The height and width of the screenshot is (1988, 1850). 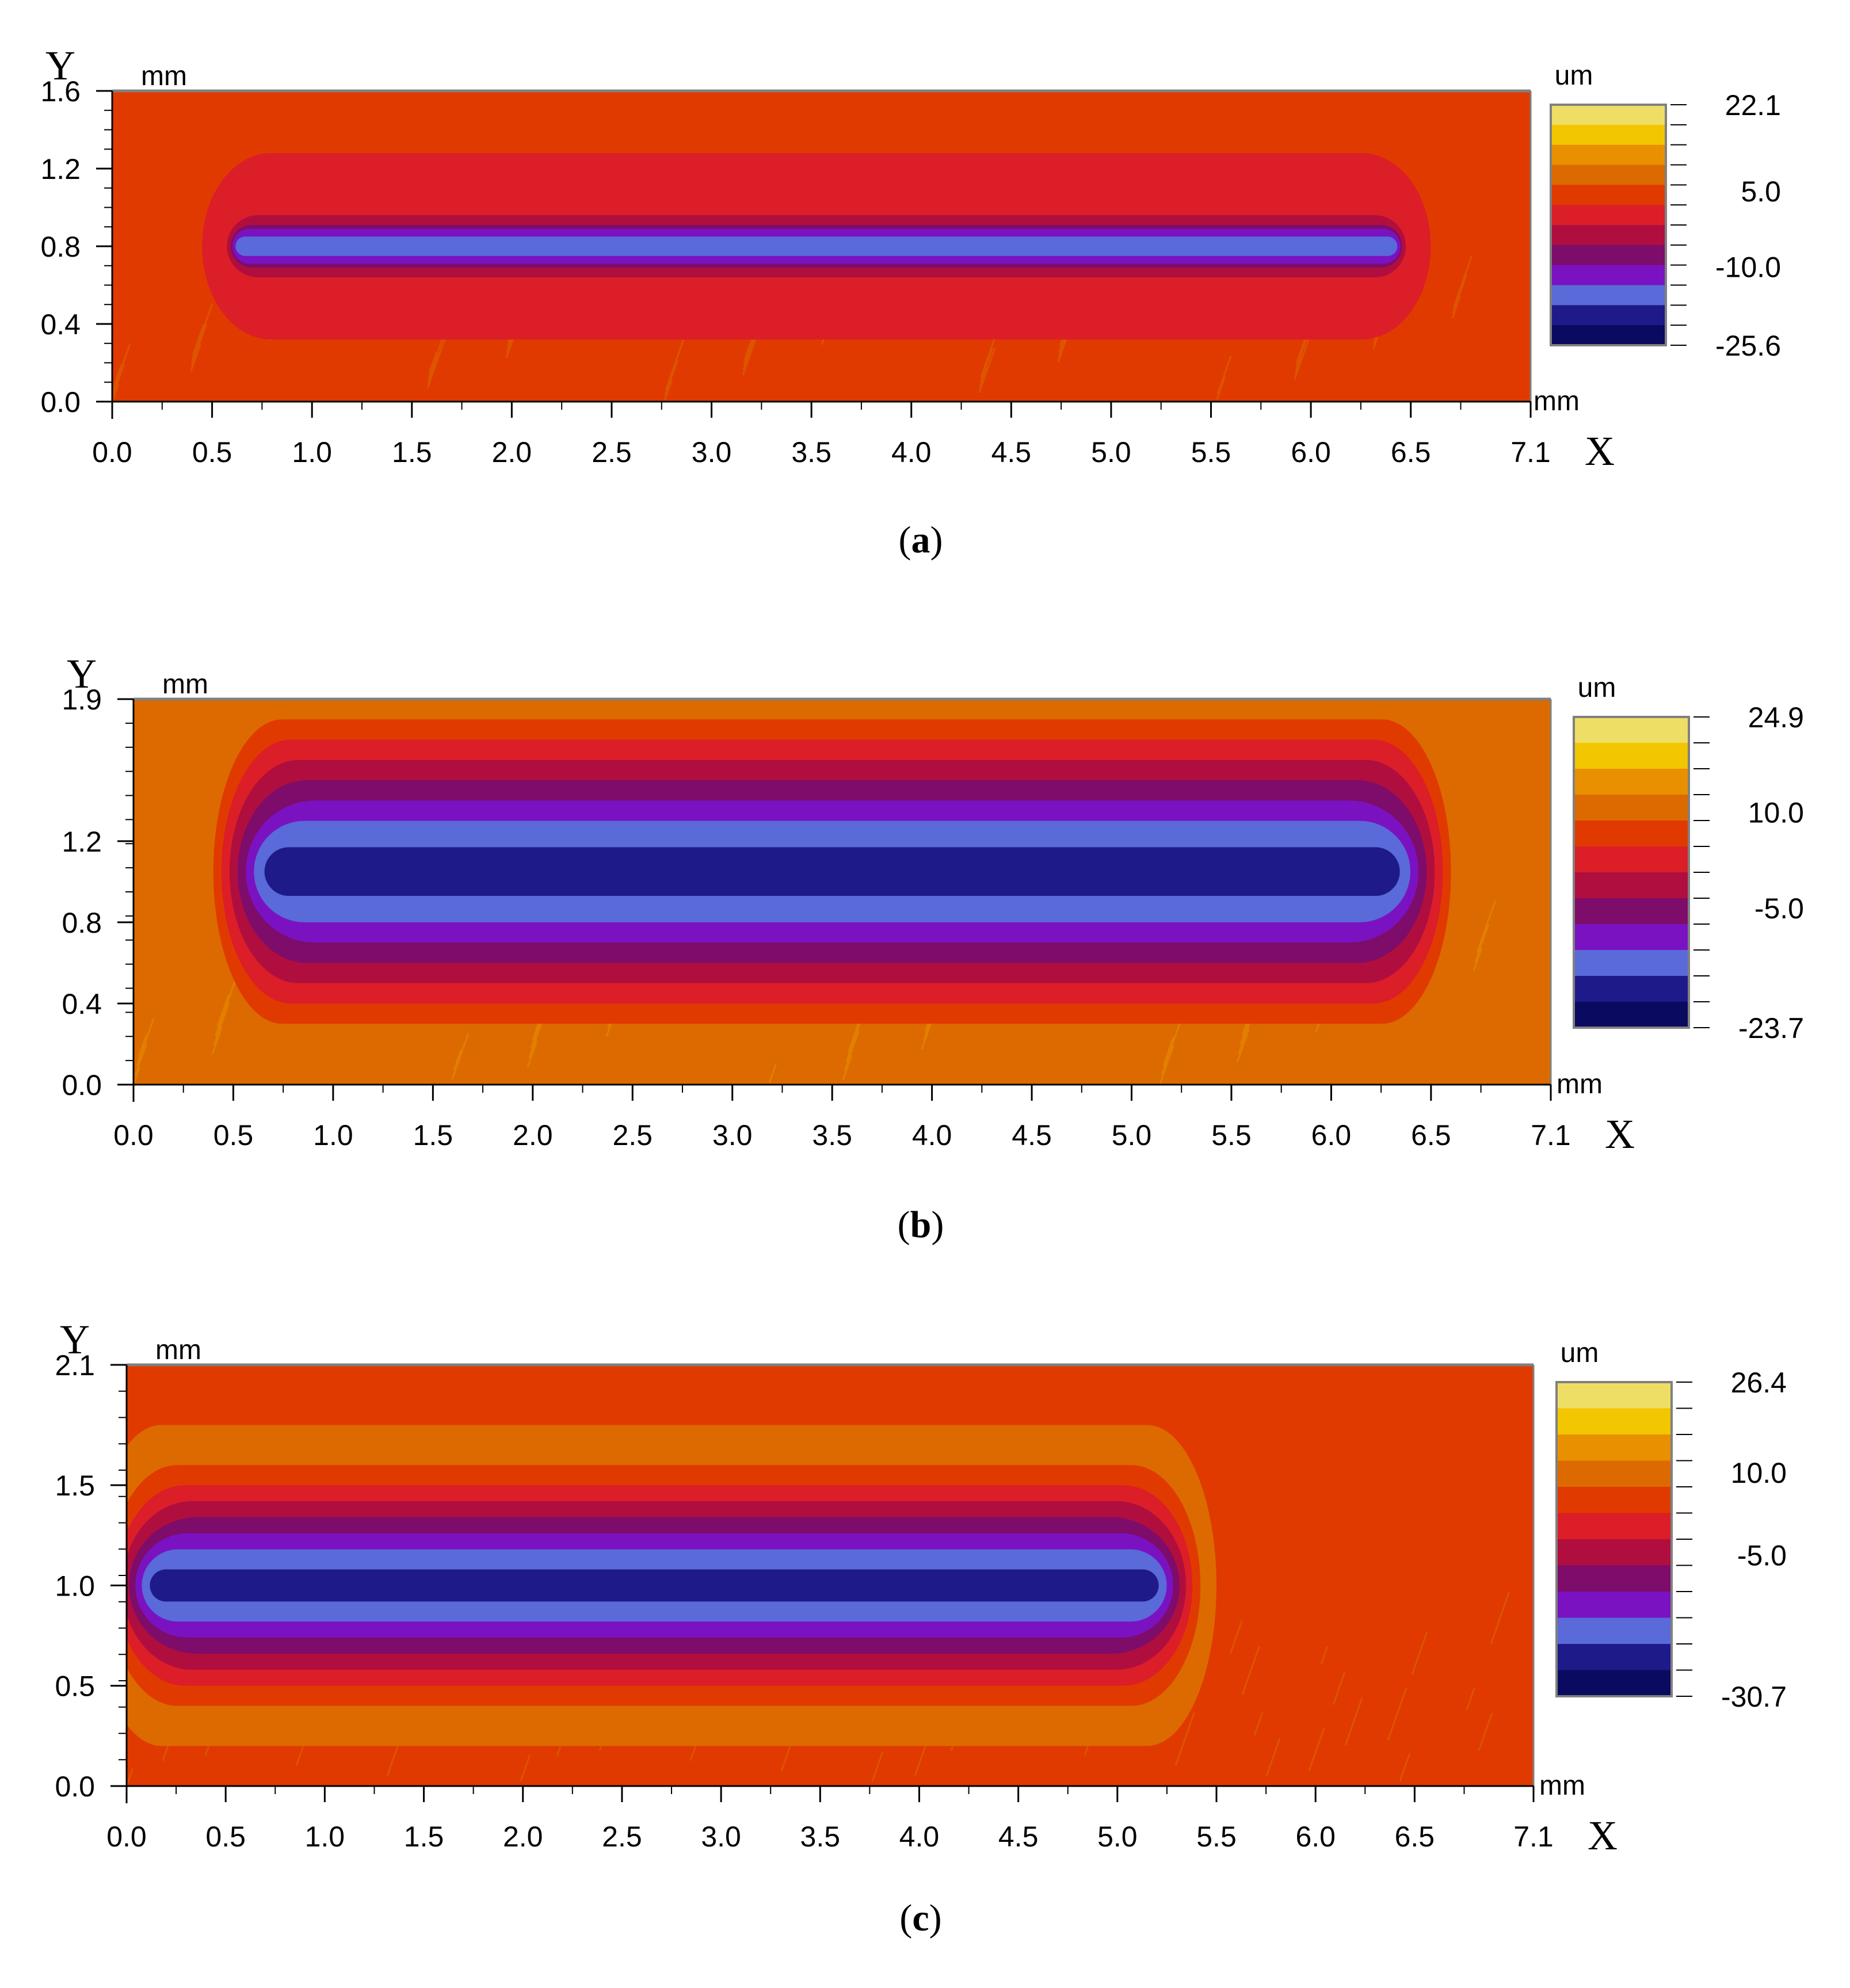 I want to click on y-tick-label: 1.6, so click(x=60, y=91).